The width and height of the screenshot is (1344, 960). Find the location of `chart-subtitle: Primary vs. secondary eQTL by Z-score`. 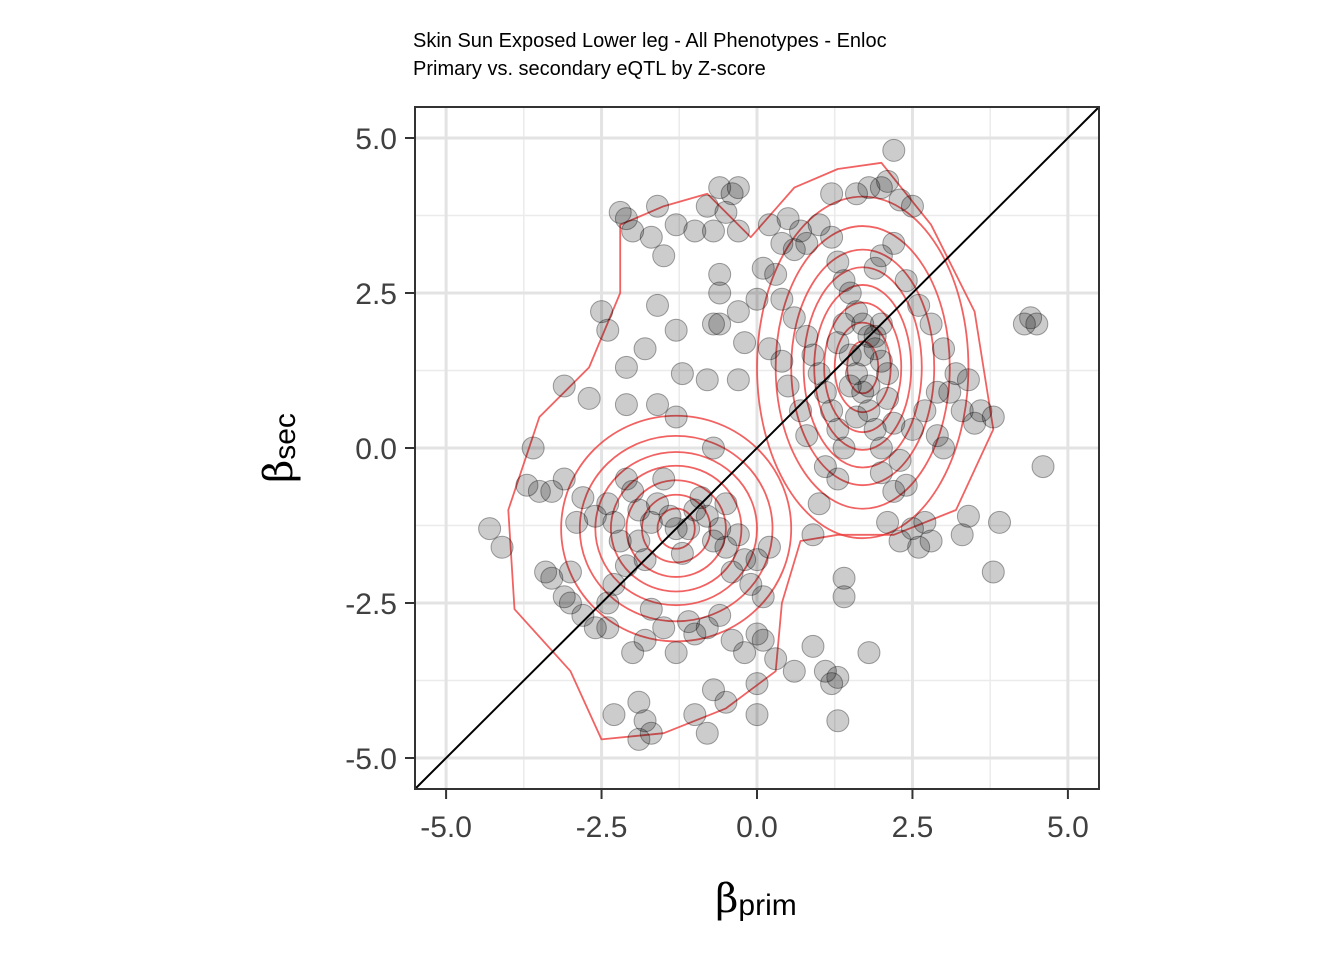

chart-subtitle: Primary vs. secondary eQTL by Z-score is located at coordinates (589, 69).